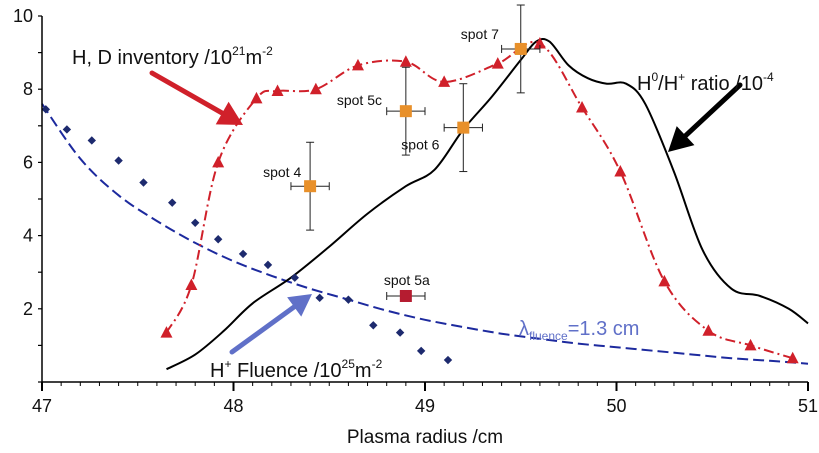 Image resolution: width=819 pixels, height=453 pixels. Describe the element at coordinates (28, 236) in the screenshot. I see `y-tick-label: 4` at that location.